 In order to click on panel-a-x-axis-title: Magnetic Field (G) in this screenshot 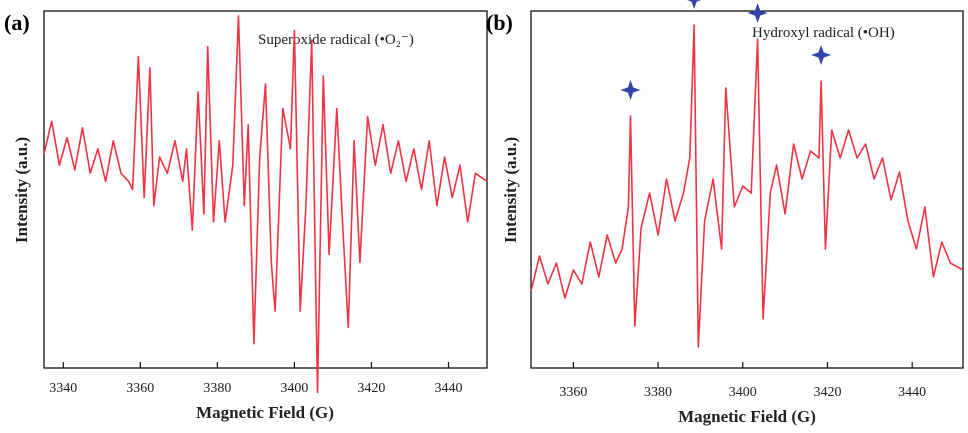, I will do `click(265, 412)`.